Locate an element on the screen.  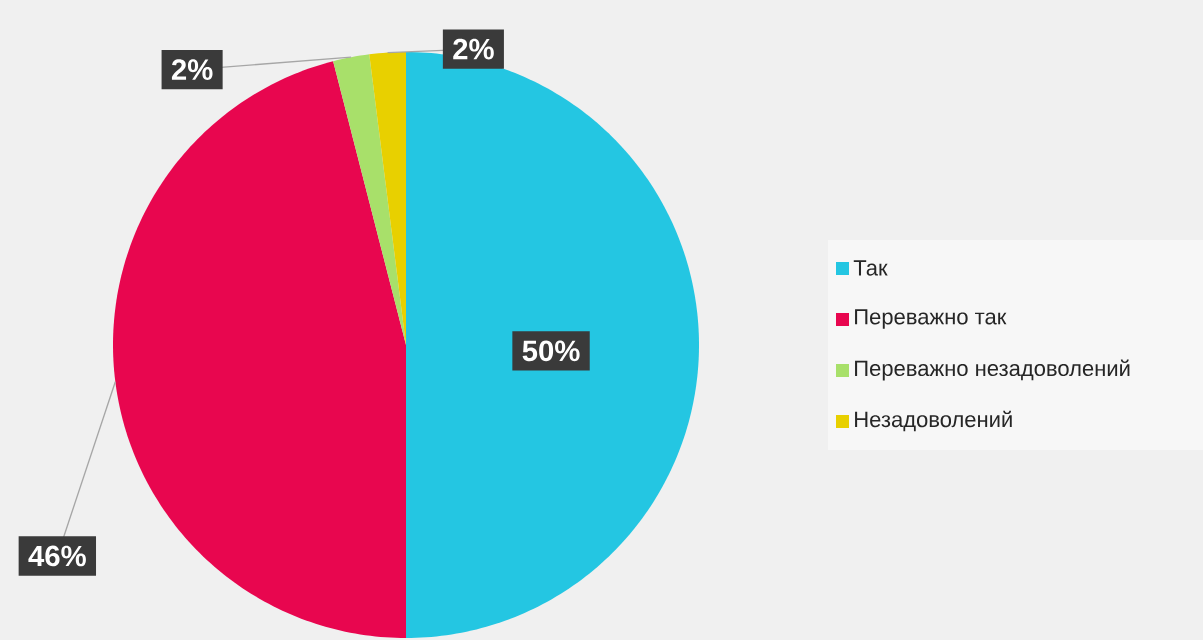
legend-label: Незадоволений is located at coordinates (933, 421).